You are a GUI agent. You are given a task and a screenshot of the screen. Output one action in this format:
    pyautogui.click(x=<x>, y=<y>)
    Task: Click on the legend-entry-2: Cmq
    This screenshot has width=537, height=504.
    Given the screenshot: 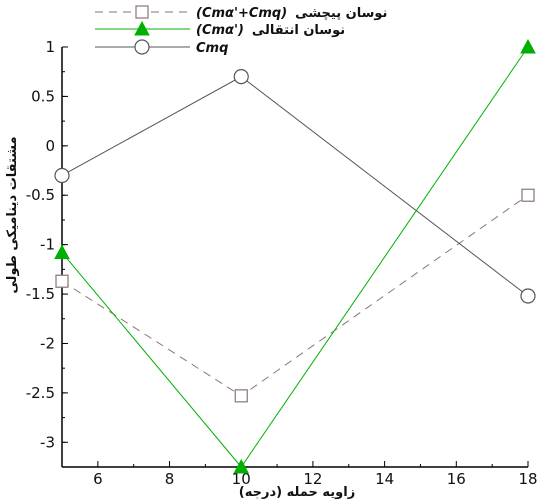 What is the action you would take?
    pyautogui.click(x=161, y=47)
    